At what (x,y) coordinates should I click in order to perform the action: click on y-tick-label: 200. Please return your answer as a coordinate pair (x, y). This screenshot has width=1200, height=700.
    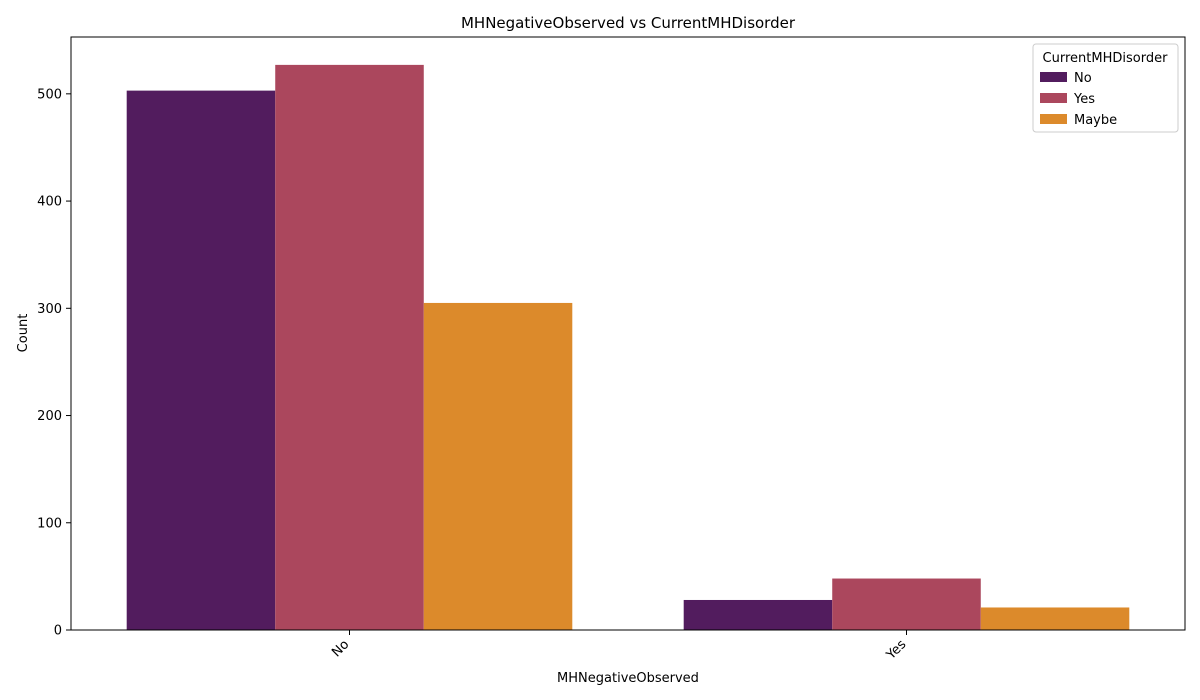
    Looking at the image, I should click on (49, 416).